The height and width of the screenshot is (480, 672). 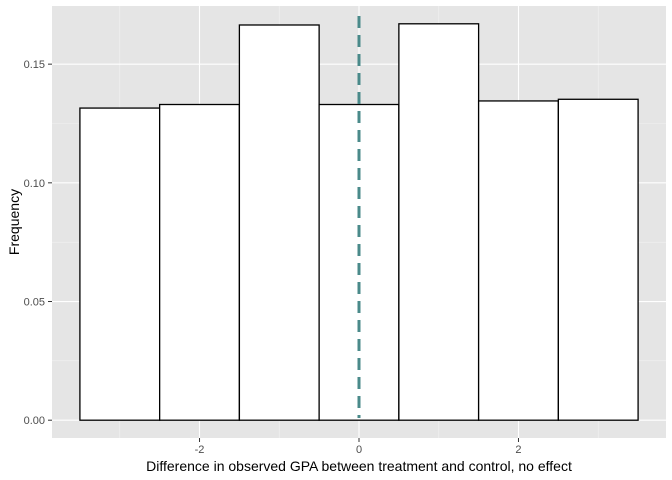 What do you see at coordinates (34, 421) in the screenshot?
I see `y-tick-label: 0.00` at bounding box center [34, 421].